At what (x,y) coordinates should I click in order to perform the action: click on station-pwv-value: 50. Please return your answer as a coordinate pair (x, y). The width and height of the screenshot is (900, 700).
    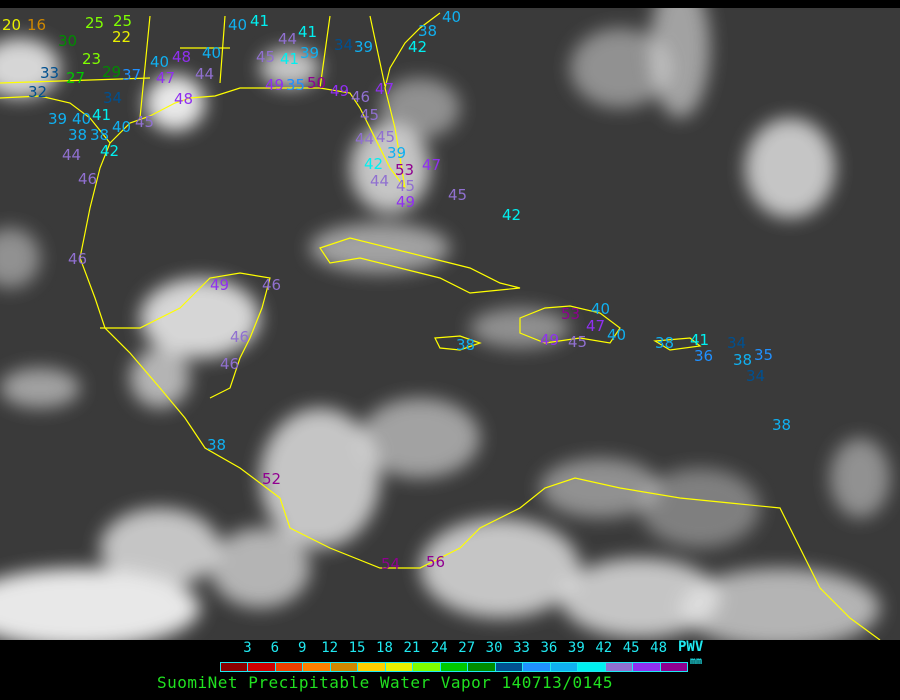
    Looking at the image, I should click on (317, 83).